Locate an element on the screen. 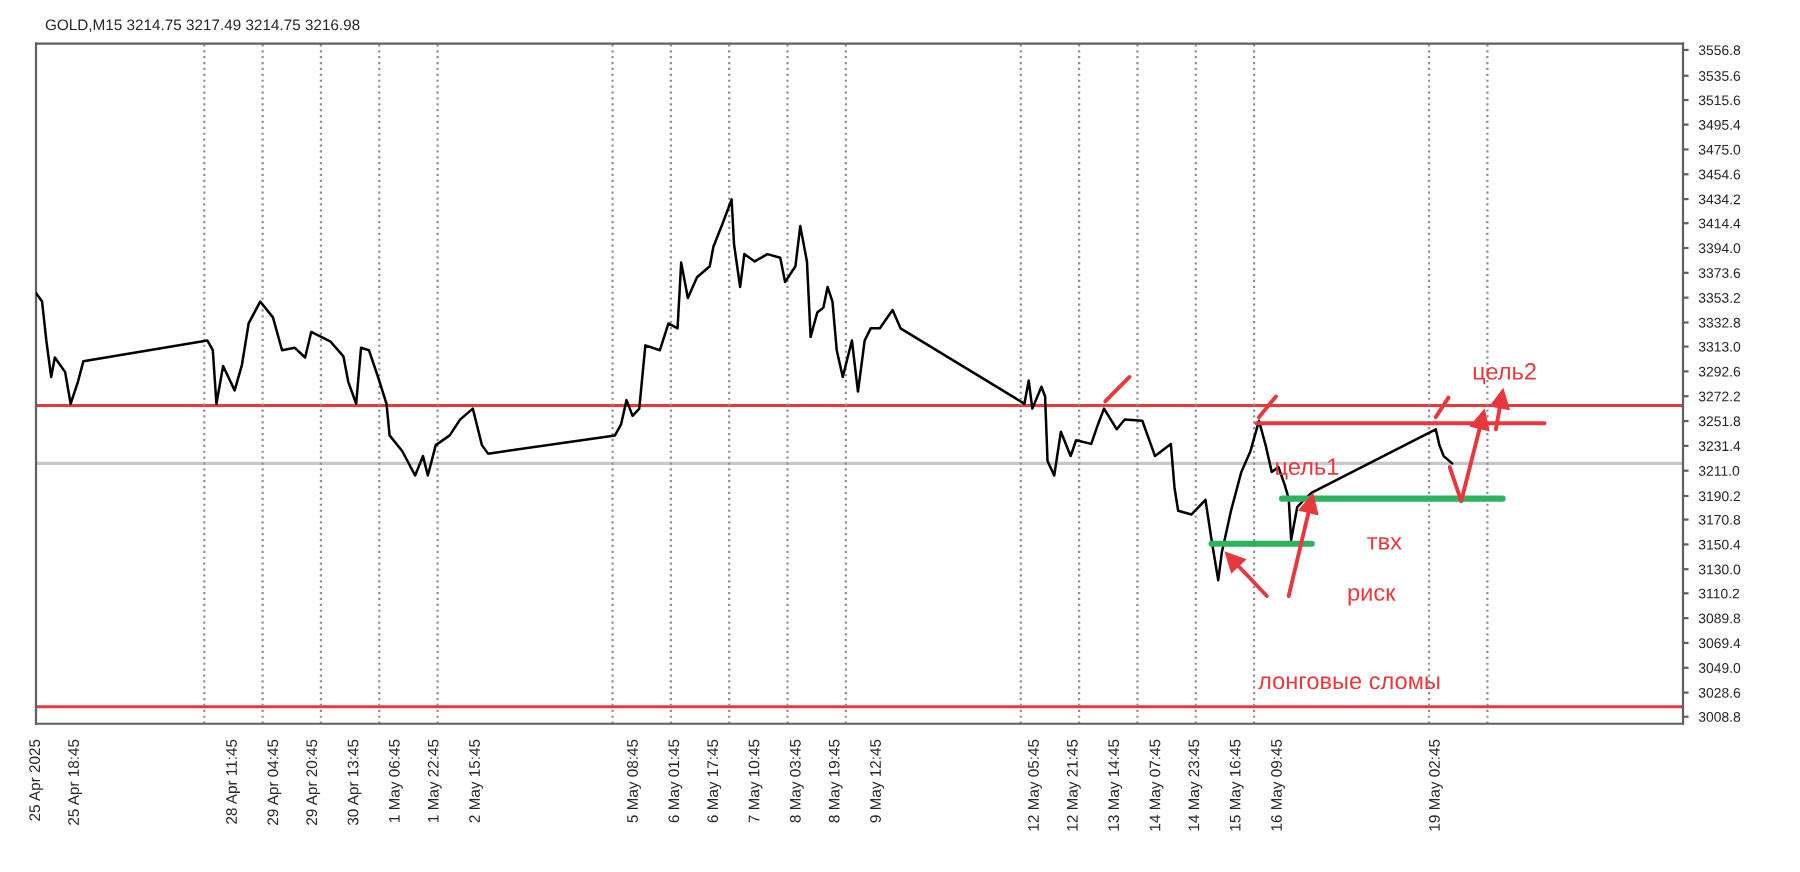  annotation: риск is located at coordinates (1372, 596).